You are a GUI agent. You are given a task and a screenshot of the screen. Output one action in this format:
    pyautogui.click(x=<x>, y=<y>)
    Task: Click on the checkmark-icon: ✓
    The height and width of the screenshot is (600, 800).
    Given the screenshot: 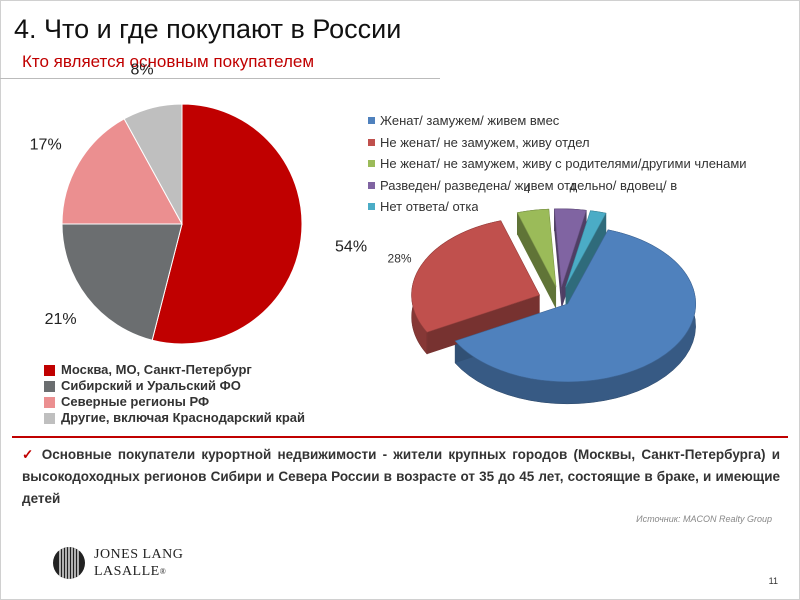 What is the action you would take?
    pyautogui.click(x=29, y=454)
    